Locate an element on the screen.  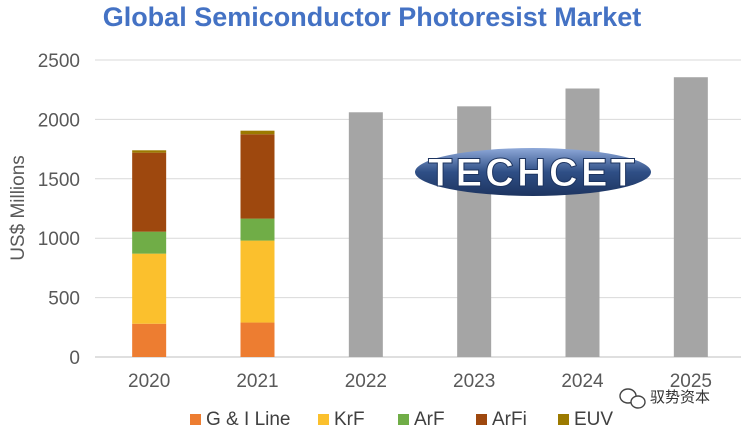
x-tick-label: 2025 is located at coordinates (691, 381).